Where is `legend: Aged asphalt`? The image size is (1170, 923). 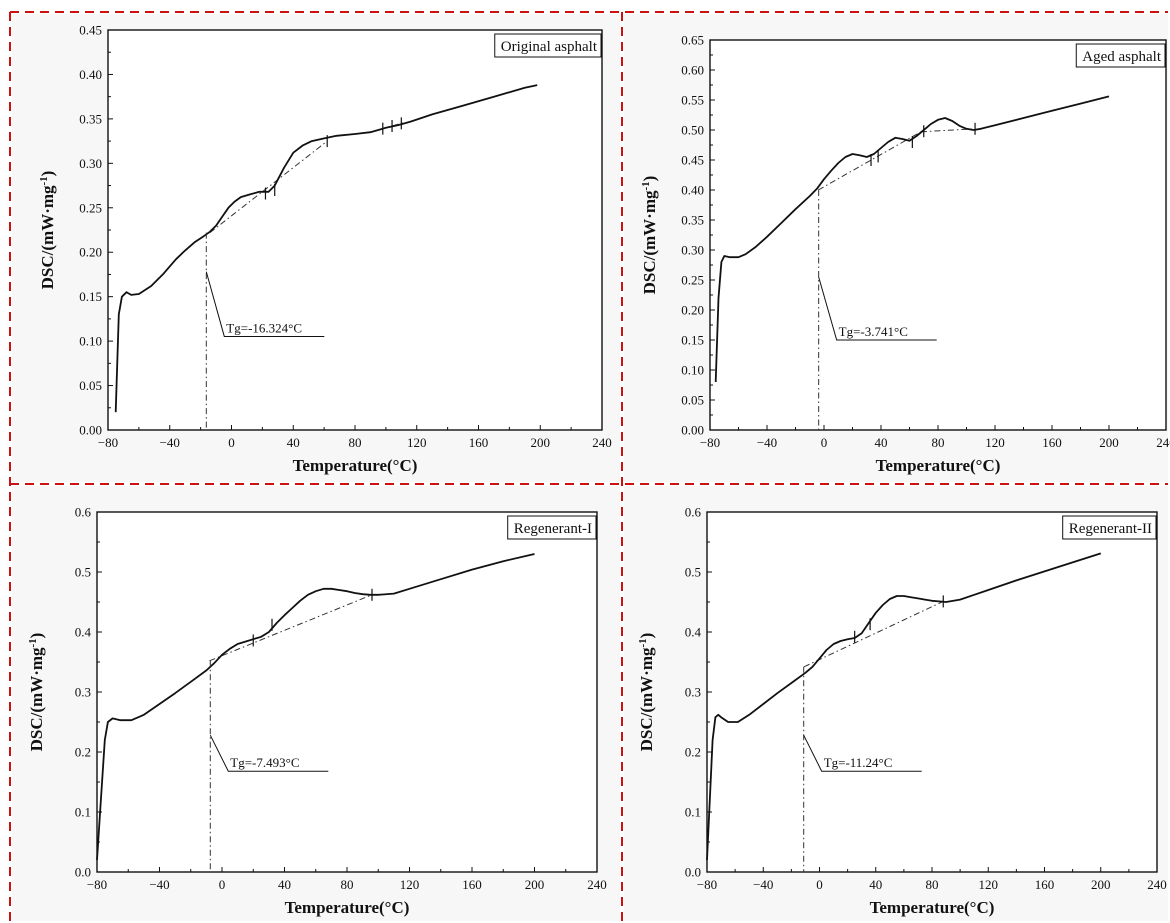 legend: Aged asphalt is located at coordinates (1120, 55).